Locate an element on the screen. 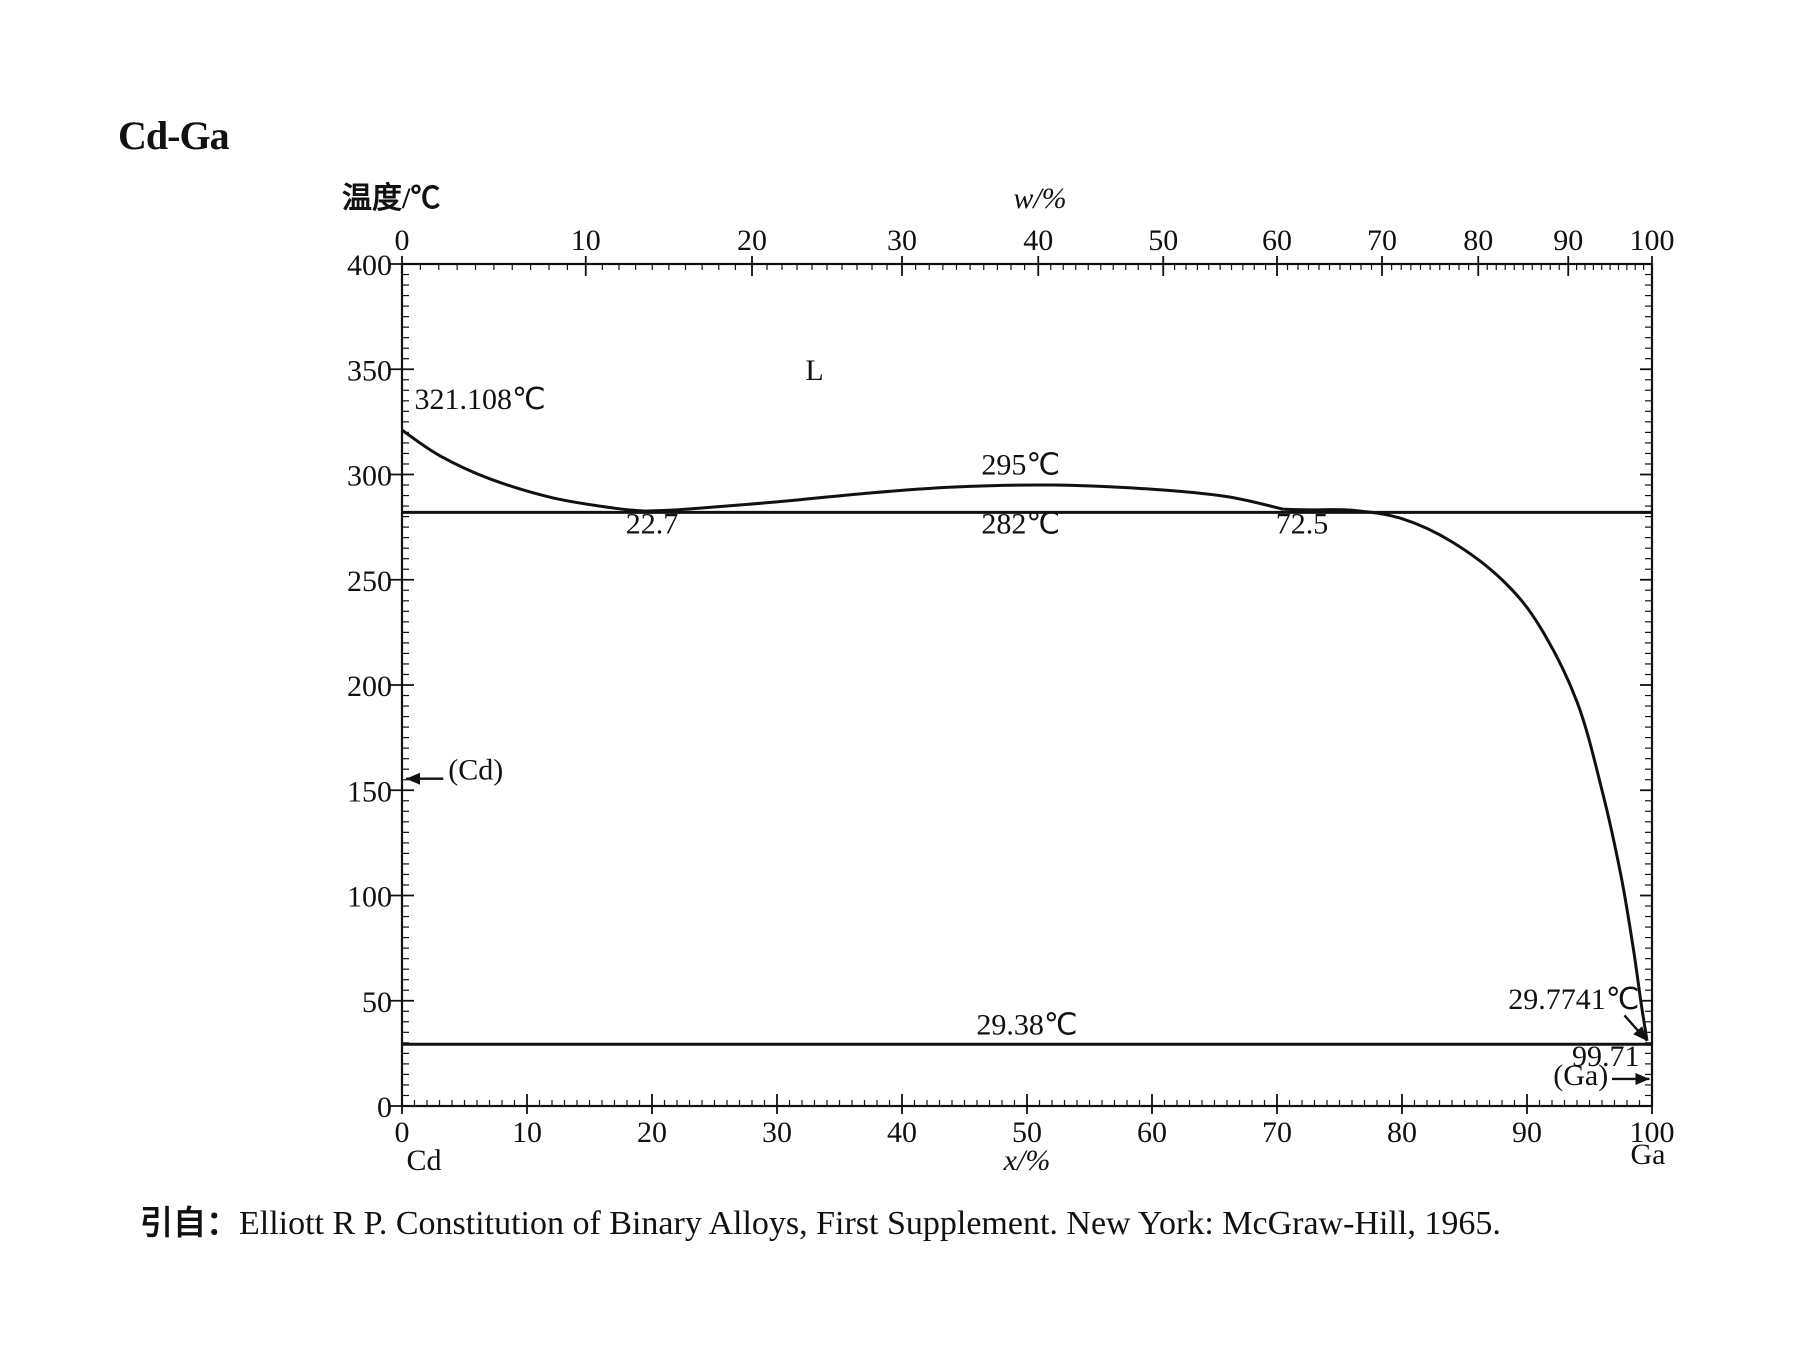 The height and width of the screenshot is (1346, 1795). x-tick-label: 100 is located at coordinates (1652, 1132).